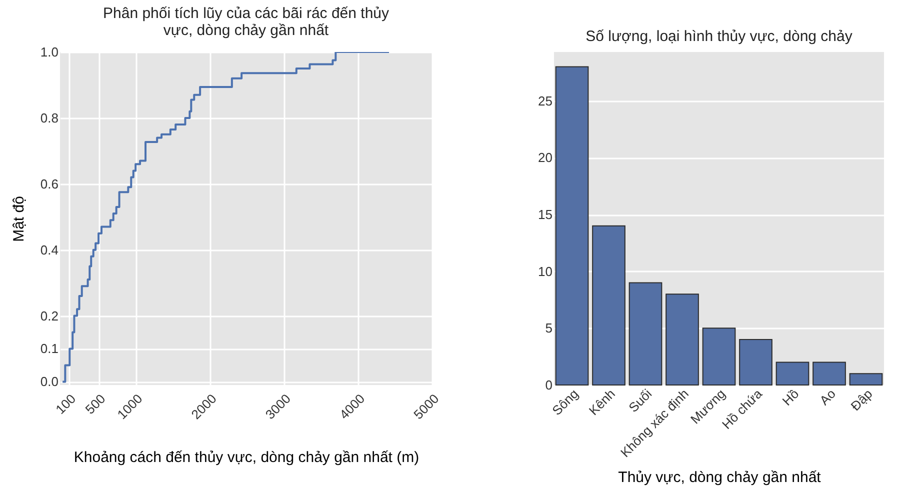 This screenshot has width=917, height=494. What do you see at coordinates (65, 404) in the screenshot?
I see `x-tick-label: 100` at bounding box center [65, 404].